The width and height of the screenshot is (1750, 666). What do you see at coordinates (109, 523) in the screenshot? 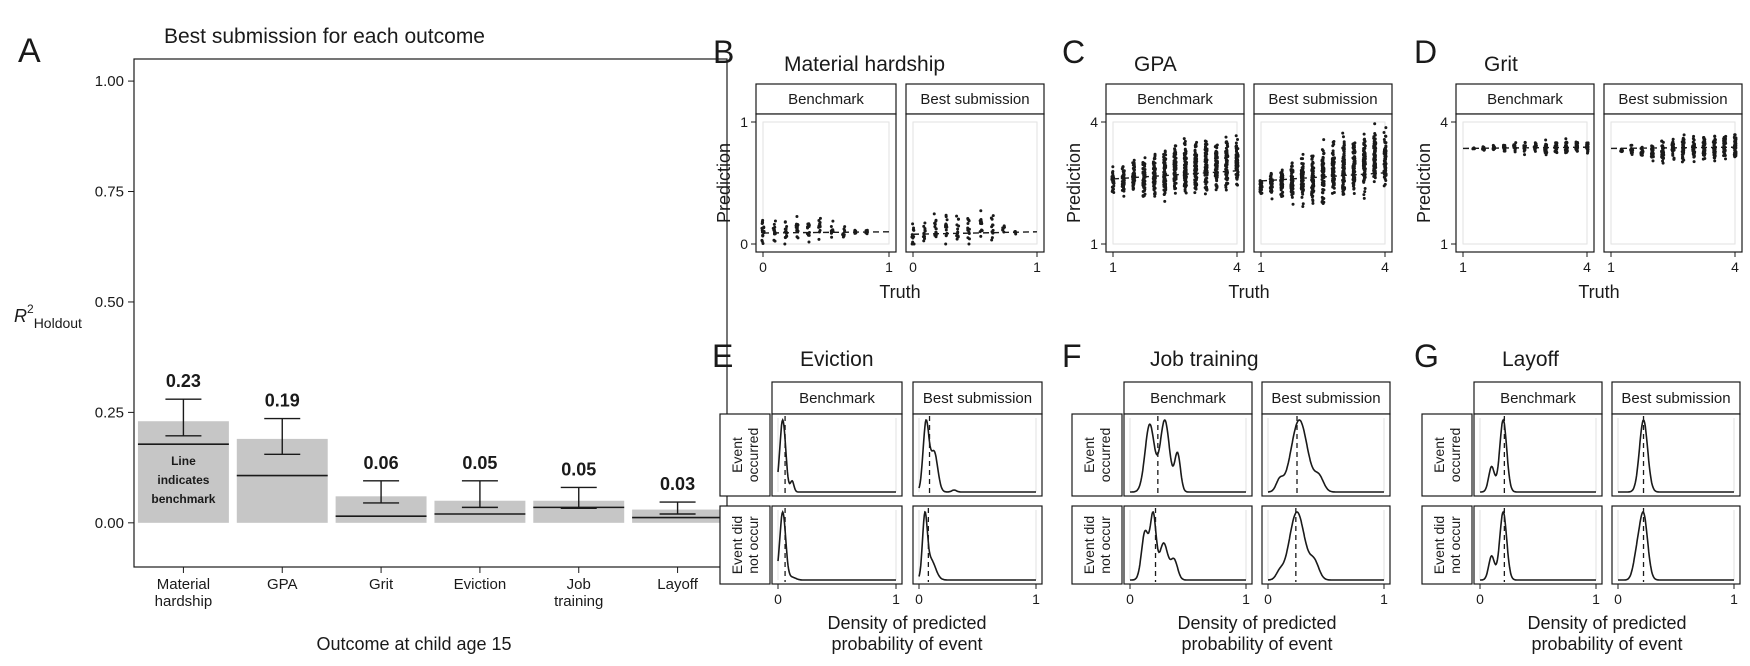
I see `y-tick-label: 0.00` at bounding box center [109, 523].